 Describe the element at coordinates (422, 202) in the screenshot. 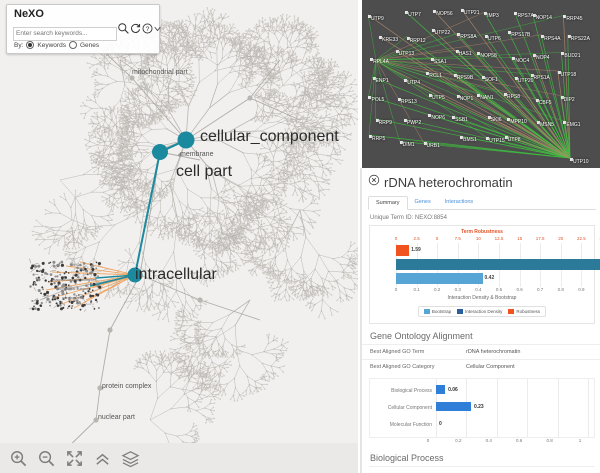

I see `tab-genes: Genes` at that location.